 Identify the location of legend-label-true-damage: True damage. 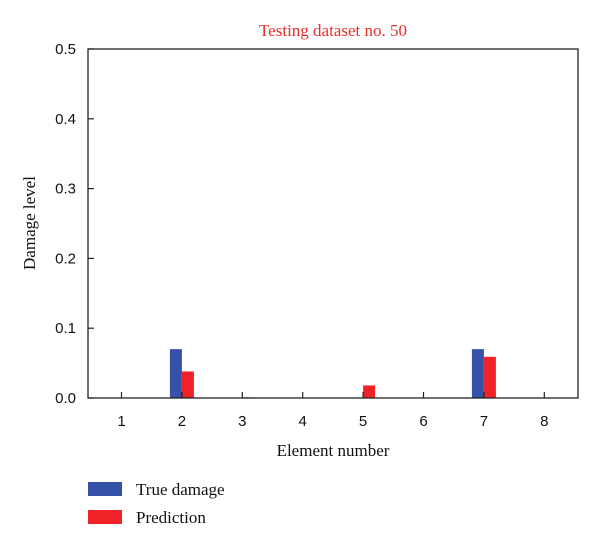
(180, 489).